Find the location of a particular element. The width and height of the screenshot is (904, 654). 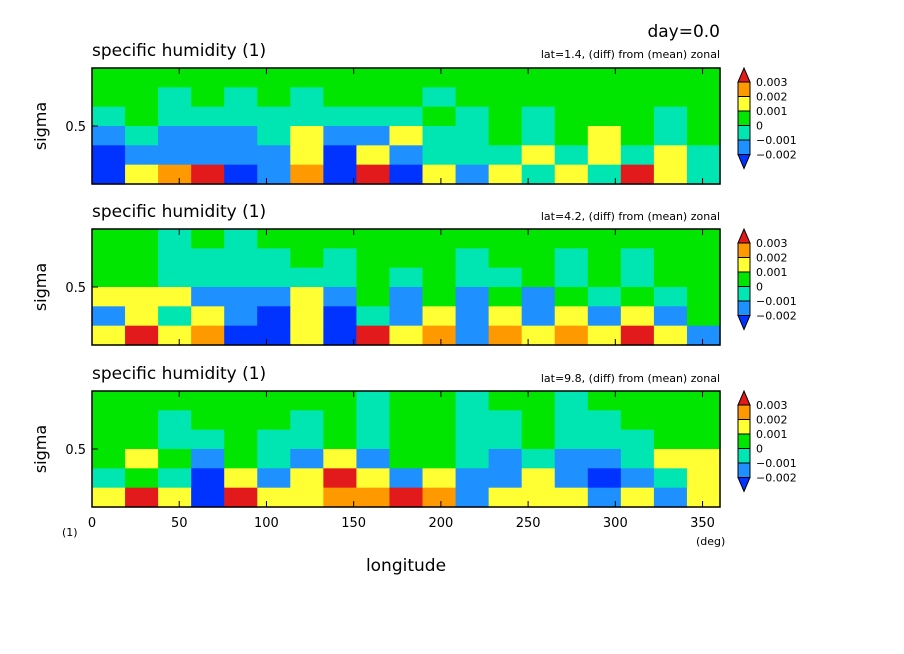

panel-3-title: specific humidity (1) is located at coordinates (179, 374).